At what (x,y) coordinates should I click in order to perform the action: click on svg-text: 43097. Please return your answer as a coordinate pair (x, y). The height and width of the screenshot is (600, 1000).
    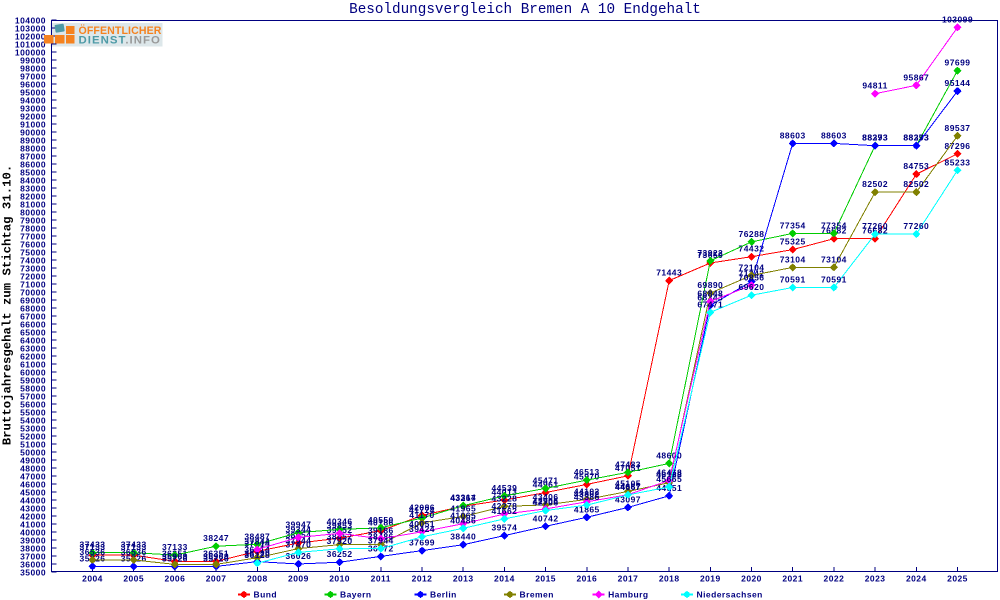
    Looking at the image, I should click on (628, 499).